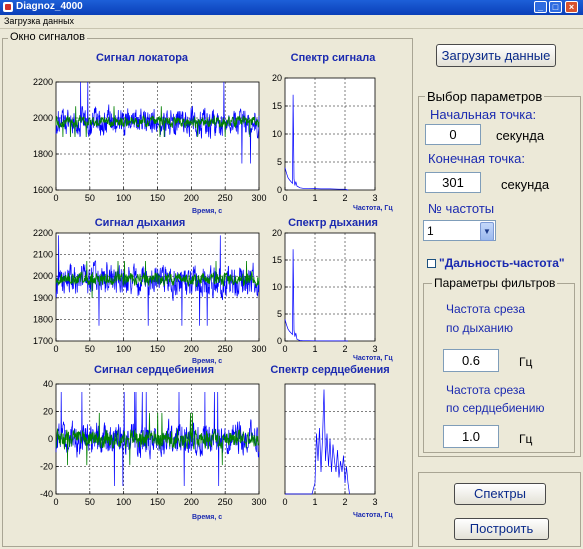  Describe the element at coordinates (496, 55) in the screenshot. I see `load-data-button: Загрузить данные` at that location.